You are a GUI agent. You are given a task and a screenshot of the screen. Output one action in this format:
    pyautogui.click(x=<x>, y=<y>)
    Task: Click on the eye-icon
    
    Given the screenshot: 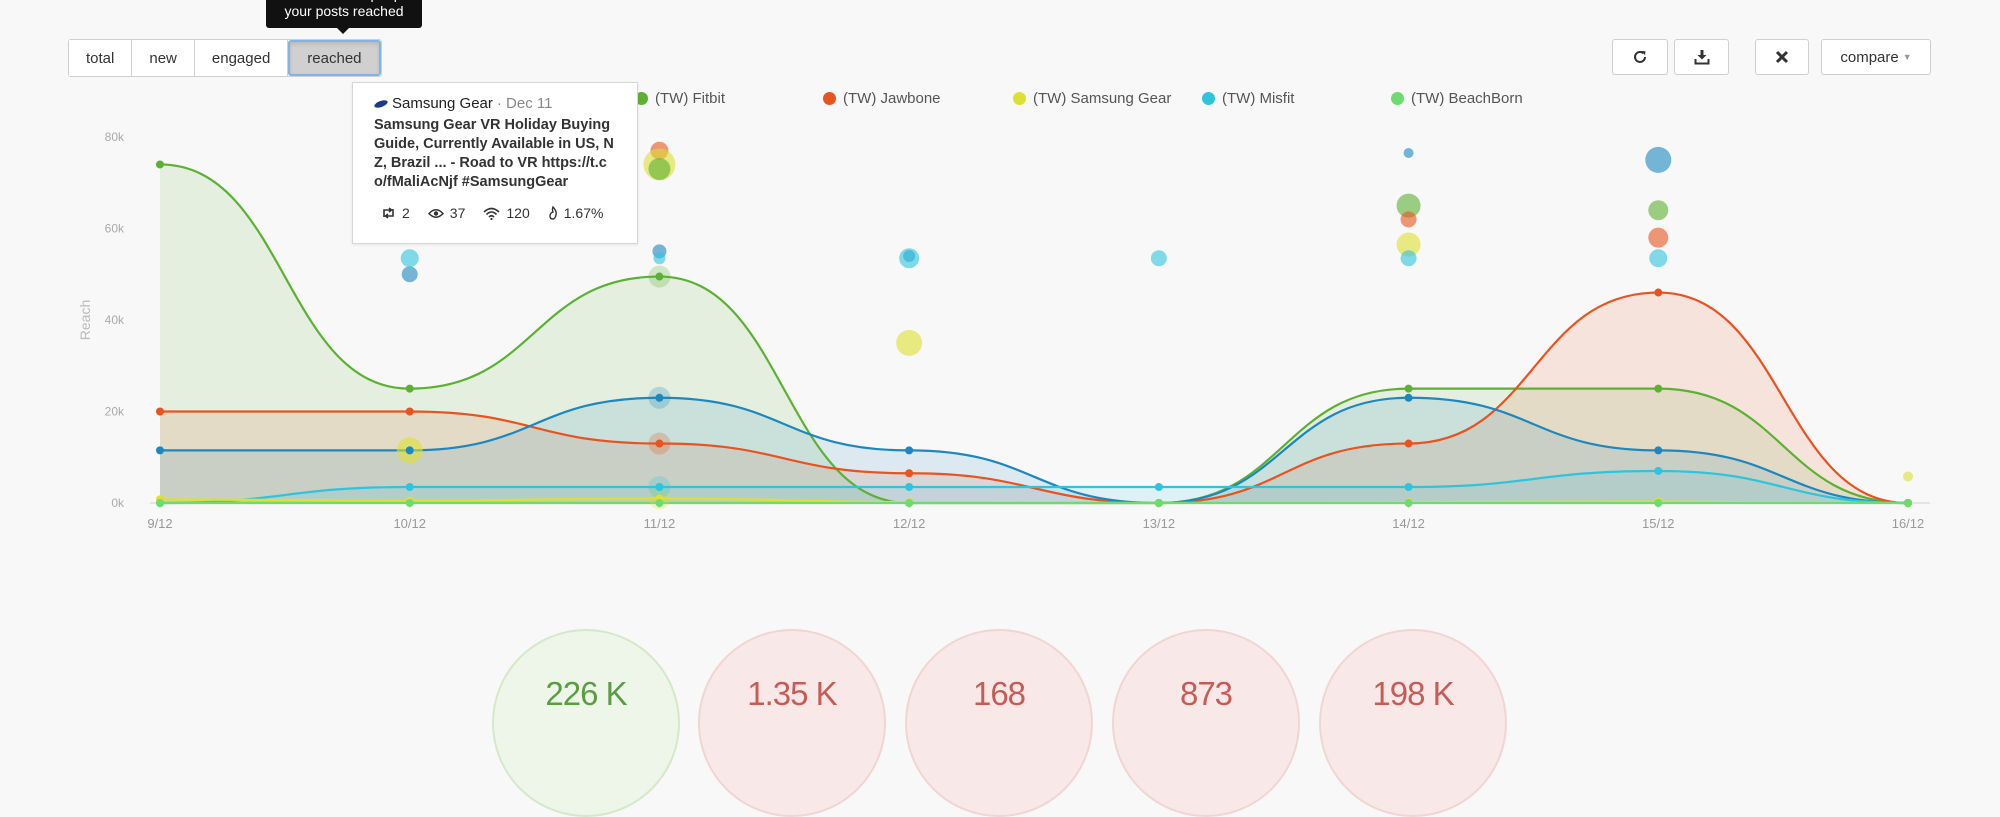 What is the action you would take?
    pyautogui.click(x=435, y=213)
    